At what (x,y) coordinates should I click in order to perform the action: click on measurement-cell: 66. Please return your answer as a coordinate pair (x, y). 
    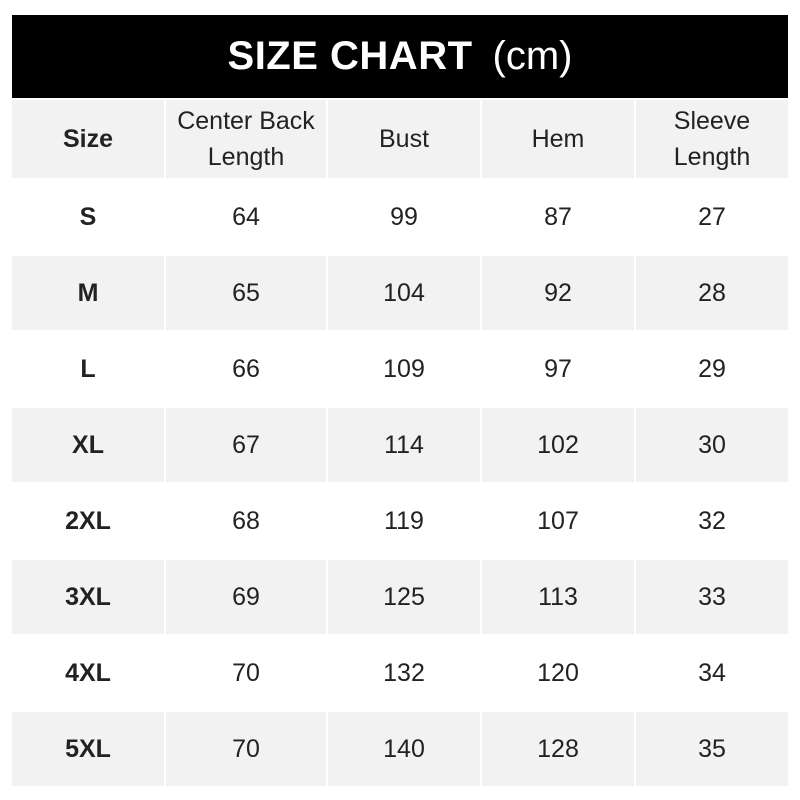
    Looking at the image, I should click on (246, 369).